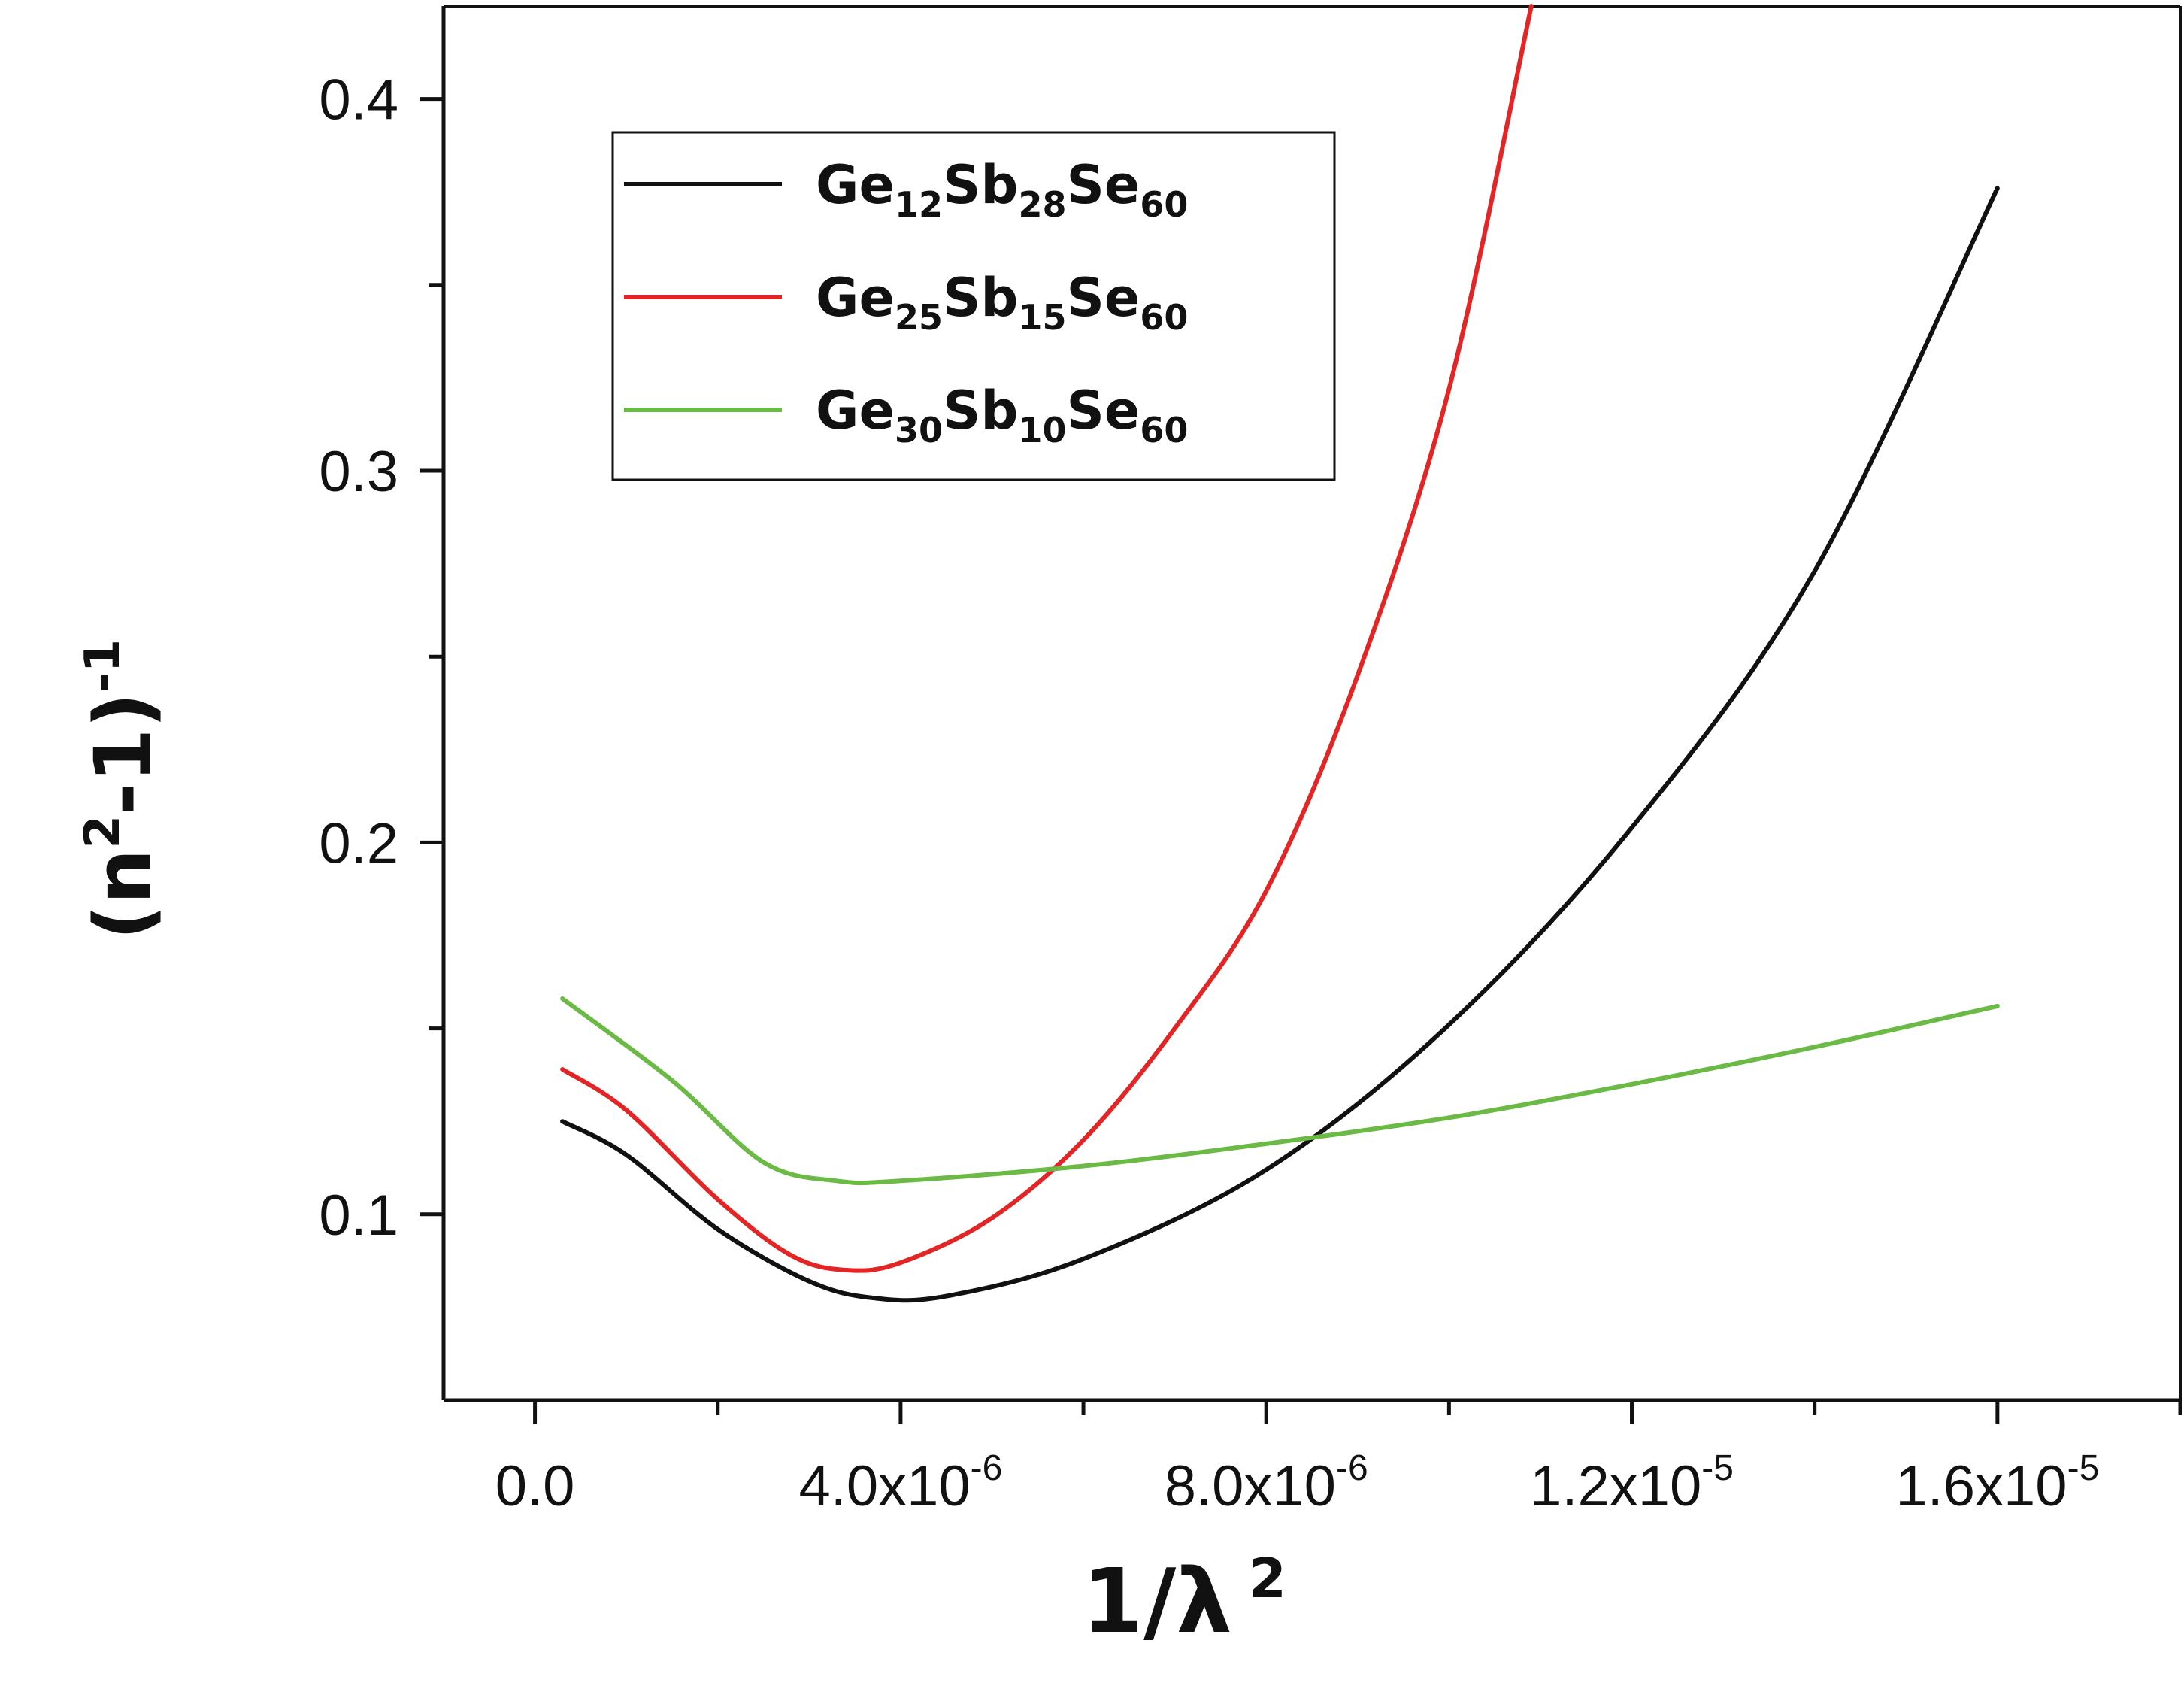  I want to click on x-axis-title: 1/λ 2, so click(1184, 1600).